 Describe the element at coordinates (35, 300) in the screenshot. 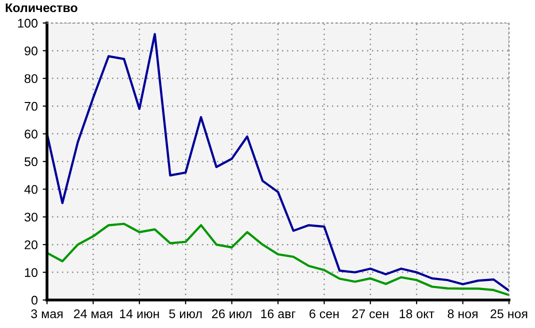

I see `y-tick-label: 0` at that location.